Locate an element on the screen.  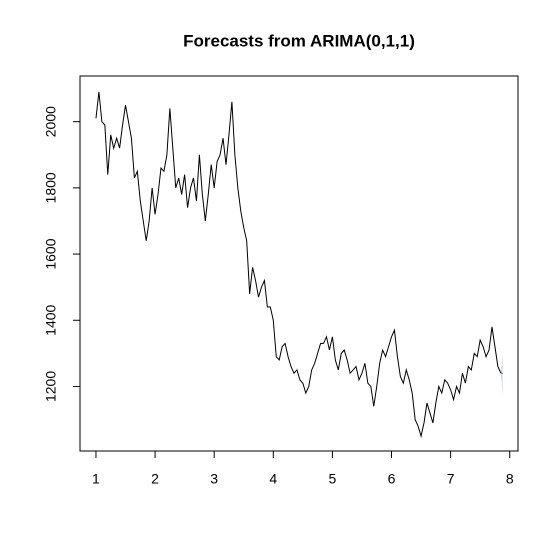
forecast-interval is located at coordinates (501, 375).